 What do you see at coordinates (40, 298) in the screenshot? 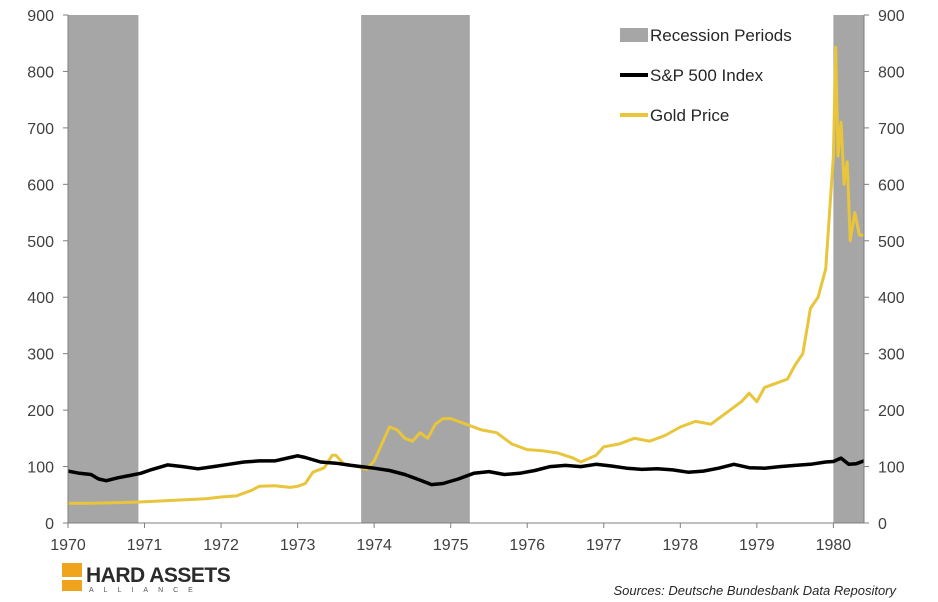
I see `y-tick-label-left: 400` at bounding box center [40, 298].